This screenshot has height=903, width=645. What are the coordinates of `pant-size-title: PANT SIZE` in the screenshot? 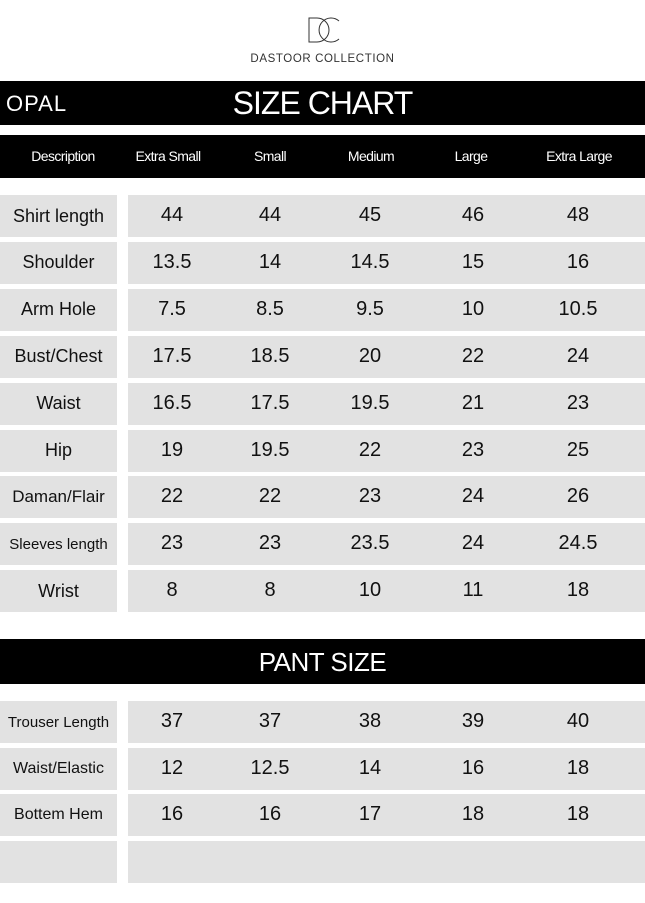 It's located at (322, 662).